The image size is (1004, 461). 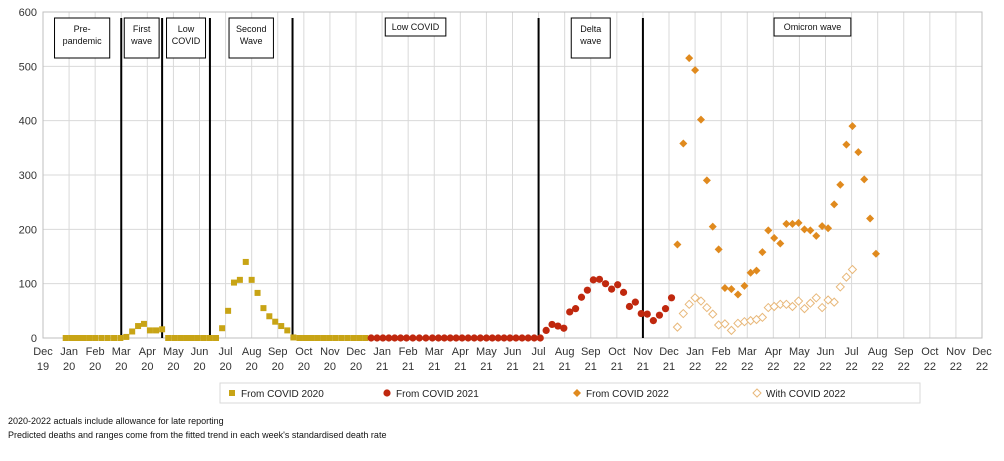 I want to click on x-tick-month: Apr, so click(x=460, y=352).